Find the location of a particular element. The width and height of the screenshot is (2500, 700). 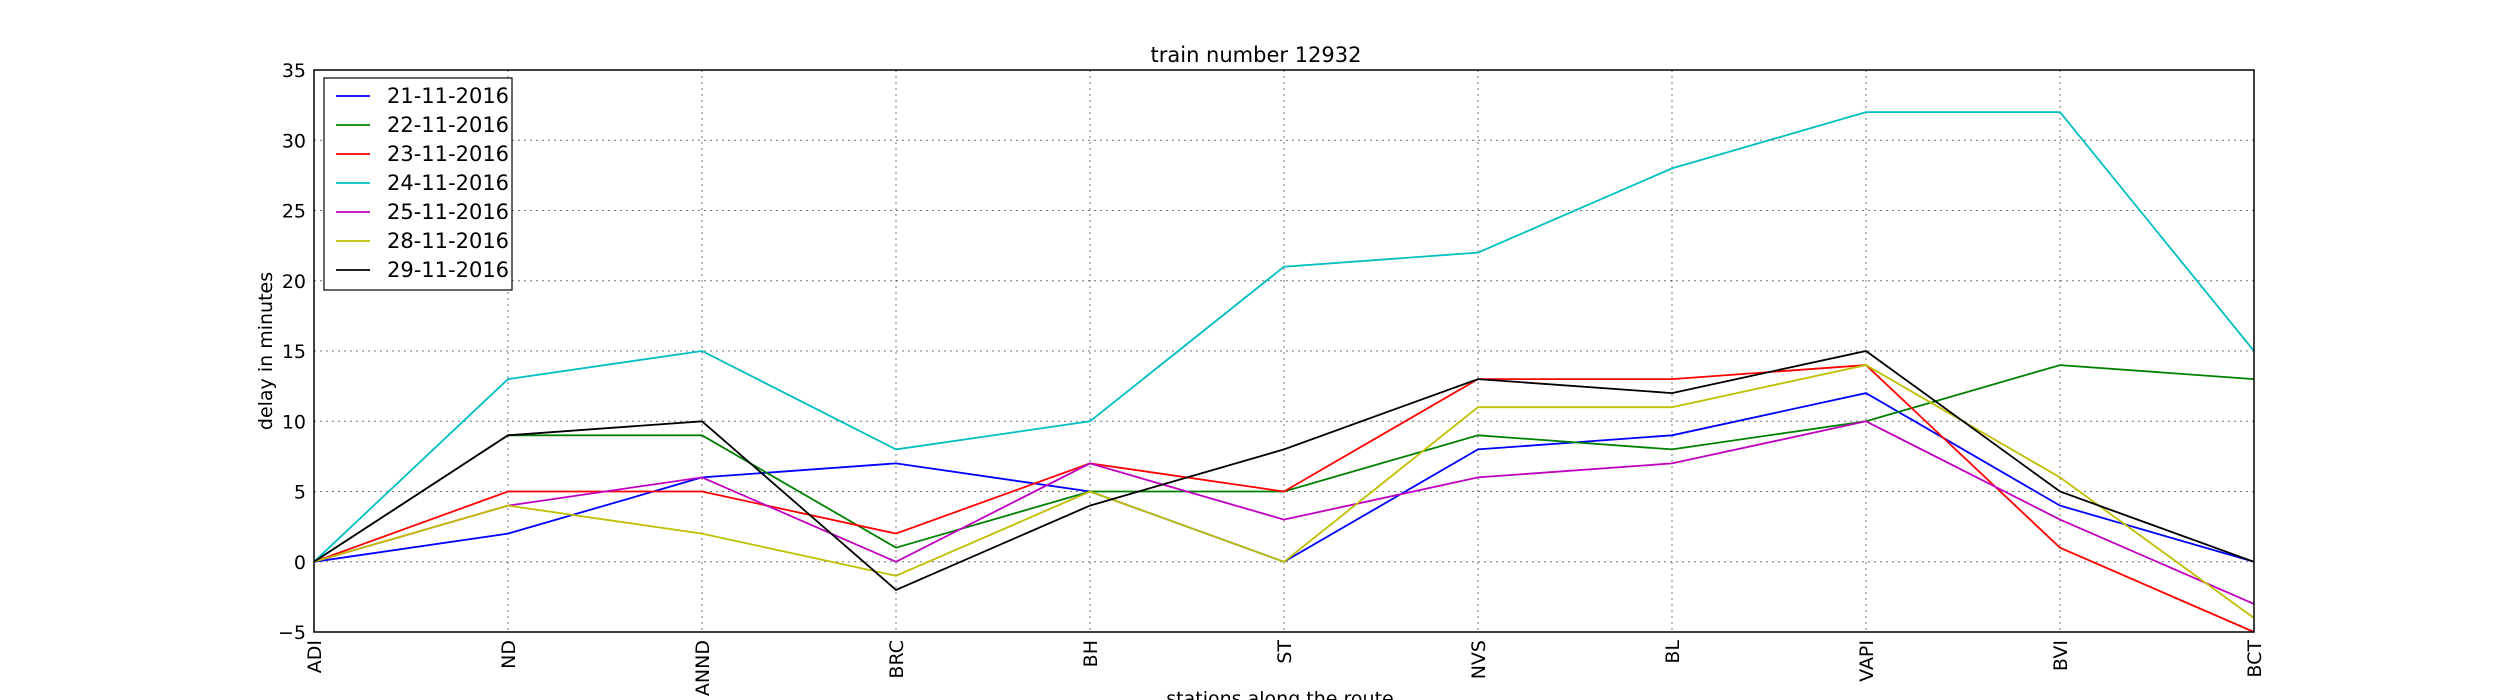

legend-entry: 28-11-2016 is located at coordinates (448, 241).